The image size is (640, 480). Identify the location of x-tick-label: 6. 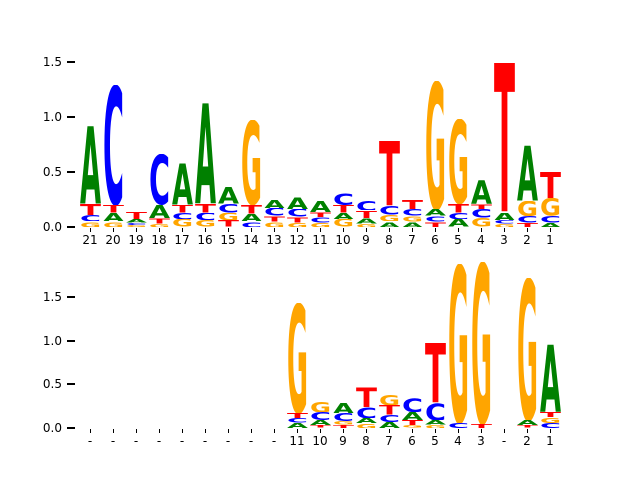
(435, 240).